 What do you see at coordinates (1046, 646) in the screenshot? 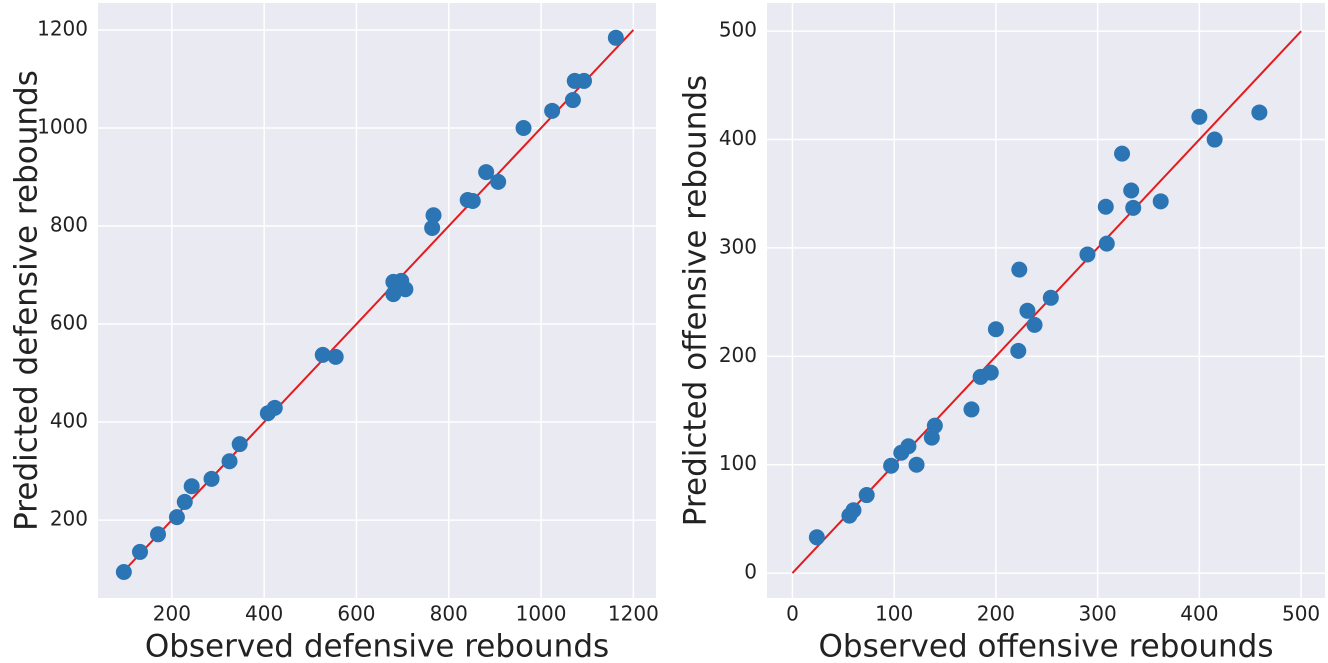
I see `x-axis-label: Observed offensive rebounds` at bounding box center [1046, 646].